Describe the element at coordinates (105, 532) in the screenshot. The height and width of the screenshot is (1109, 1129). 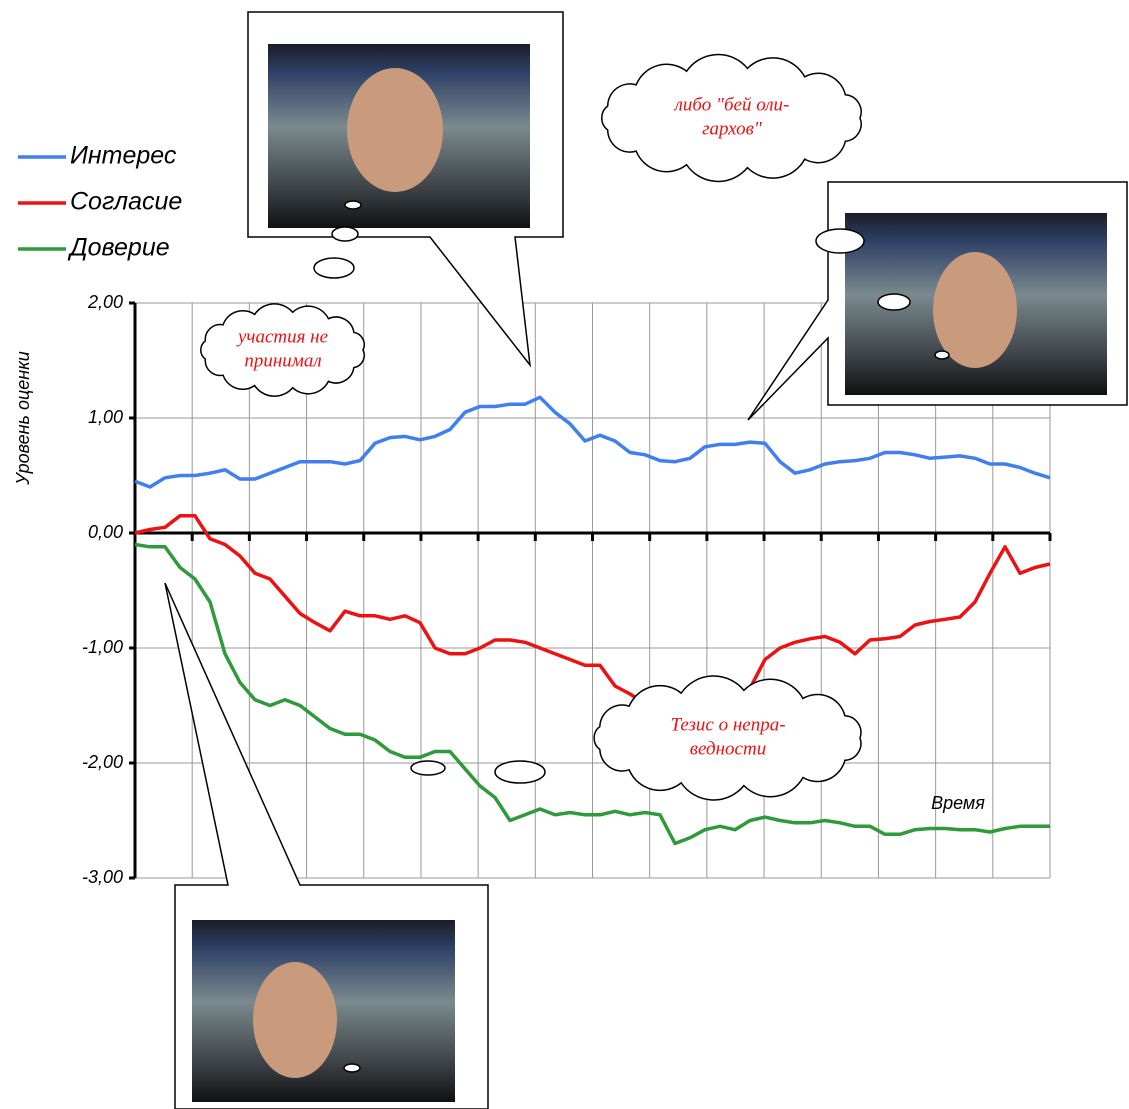
I see `y-tick-label: 0,00` at that location.